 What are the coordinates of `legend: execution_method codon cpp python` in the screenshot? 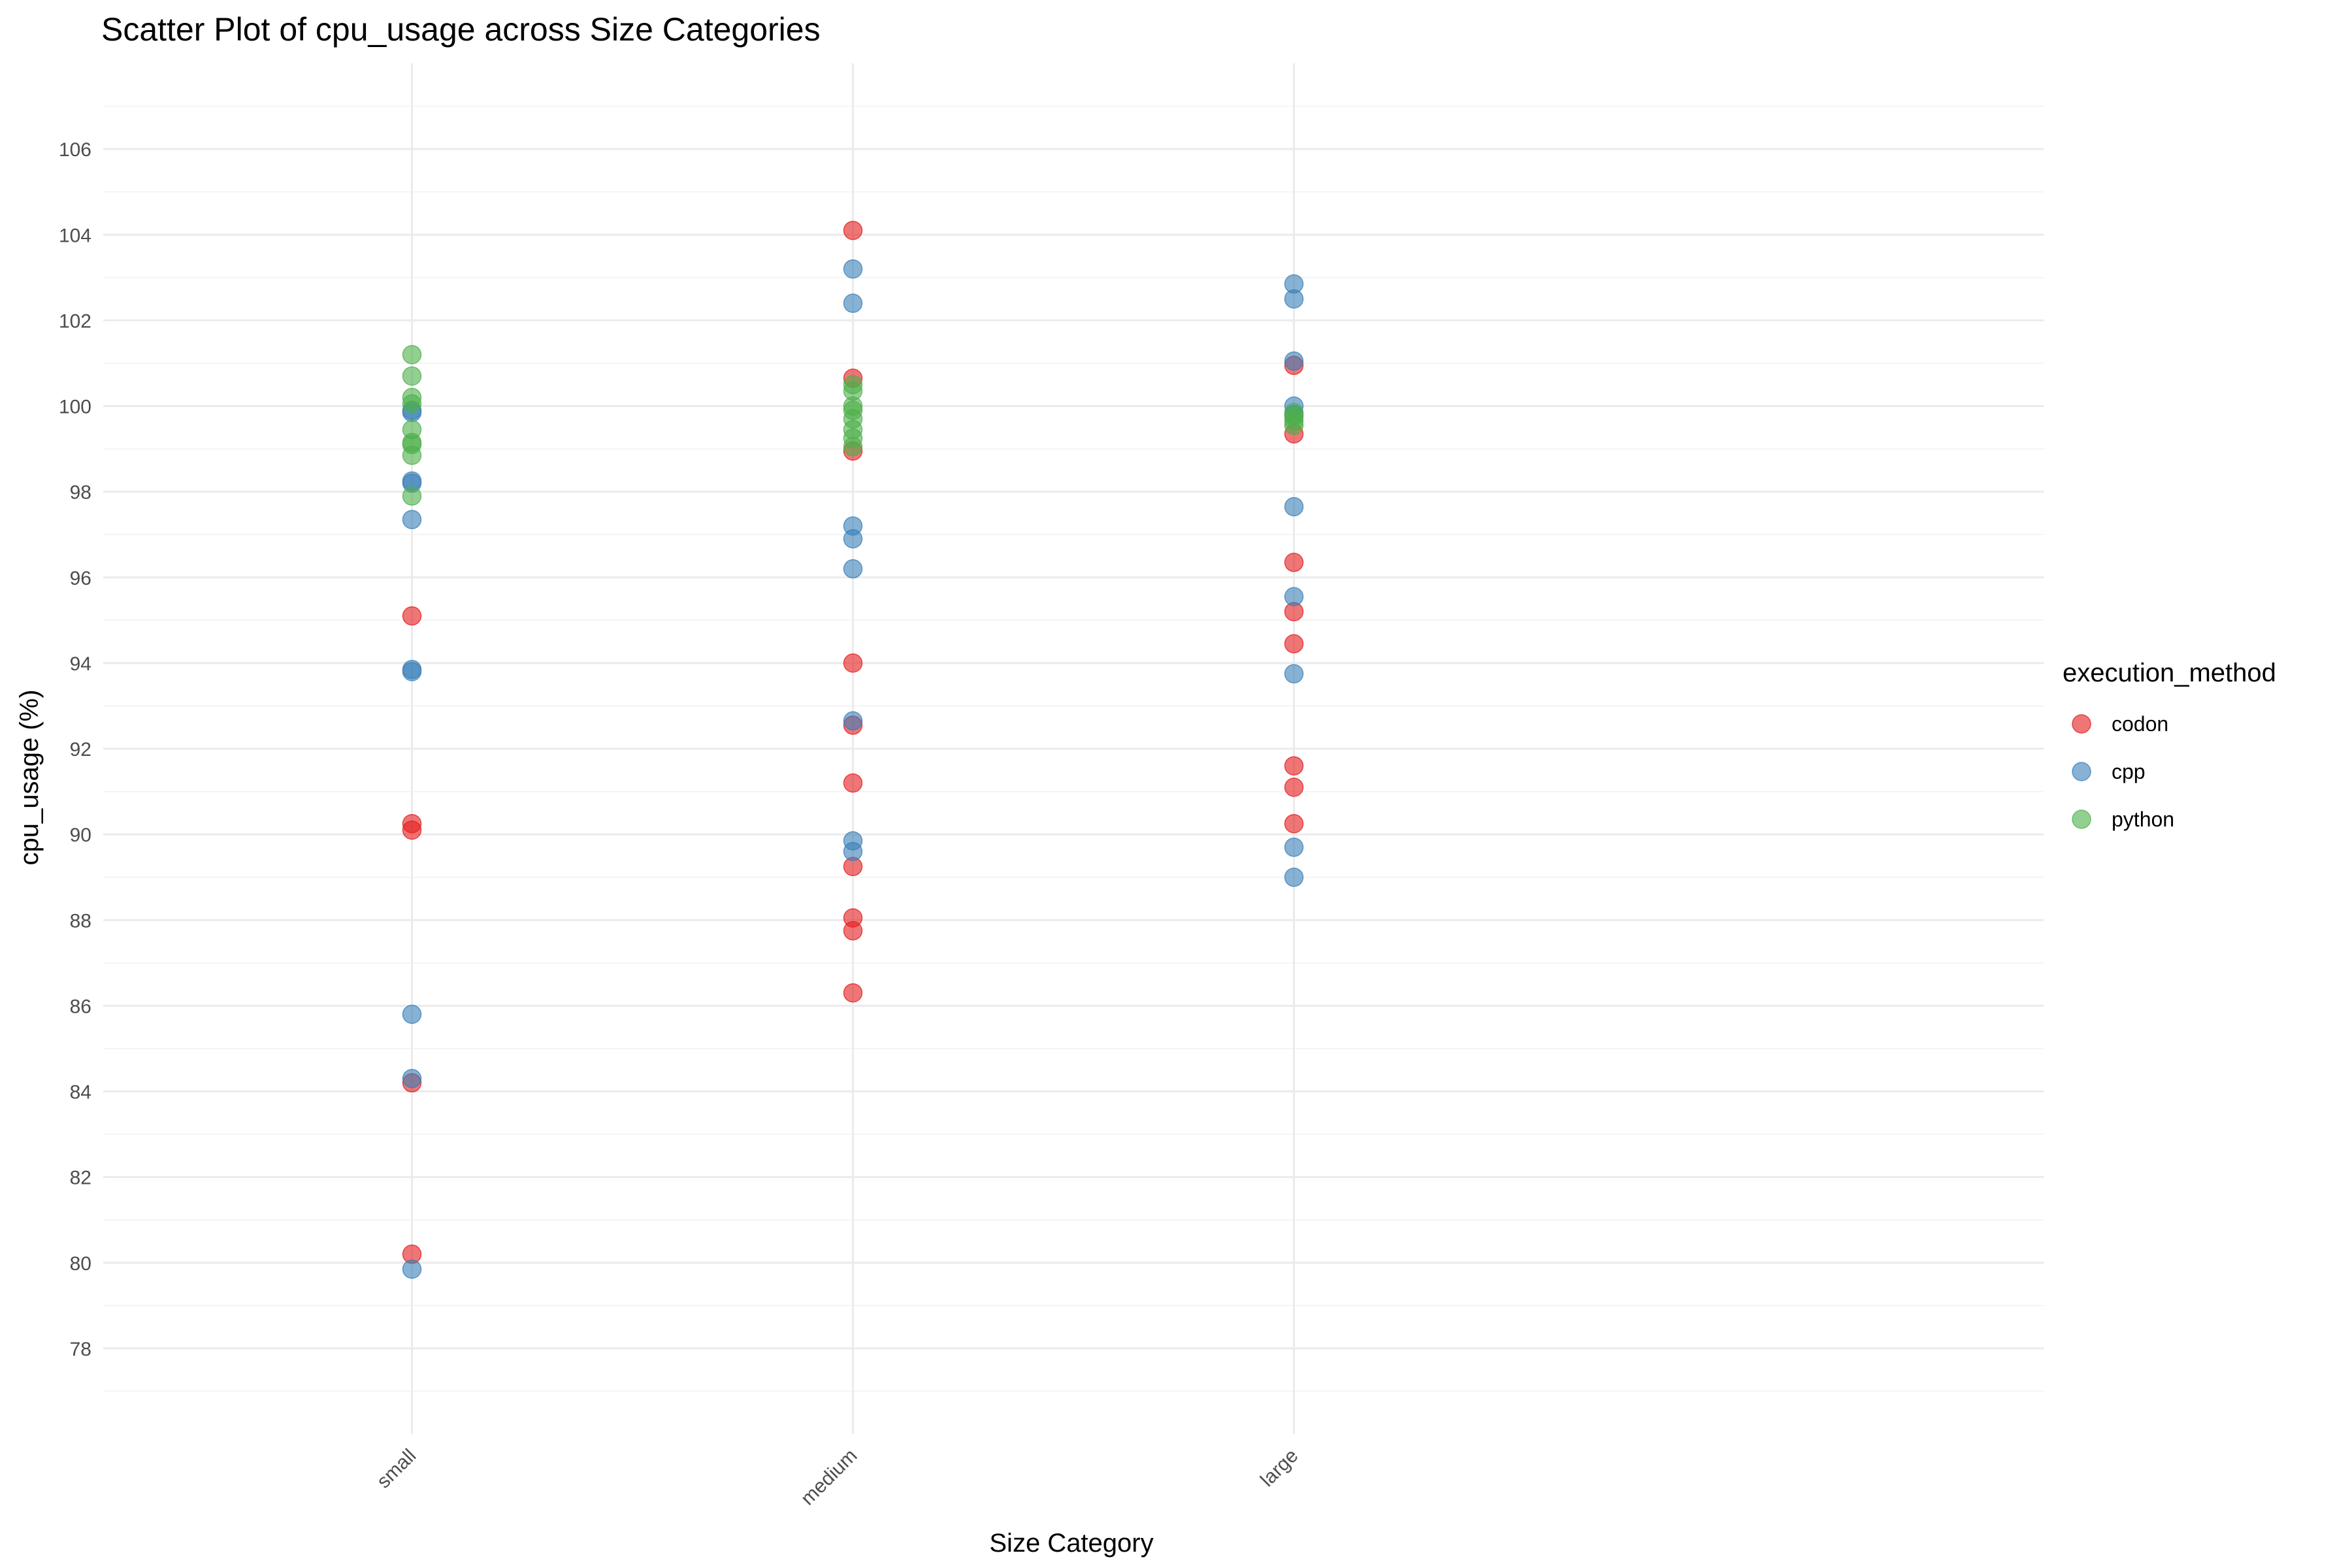 It's located at (2169, 745).